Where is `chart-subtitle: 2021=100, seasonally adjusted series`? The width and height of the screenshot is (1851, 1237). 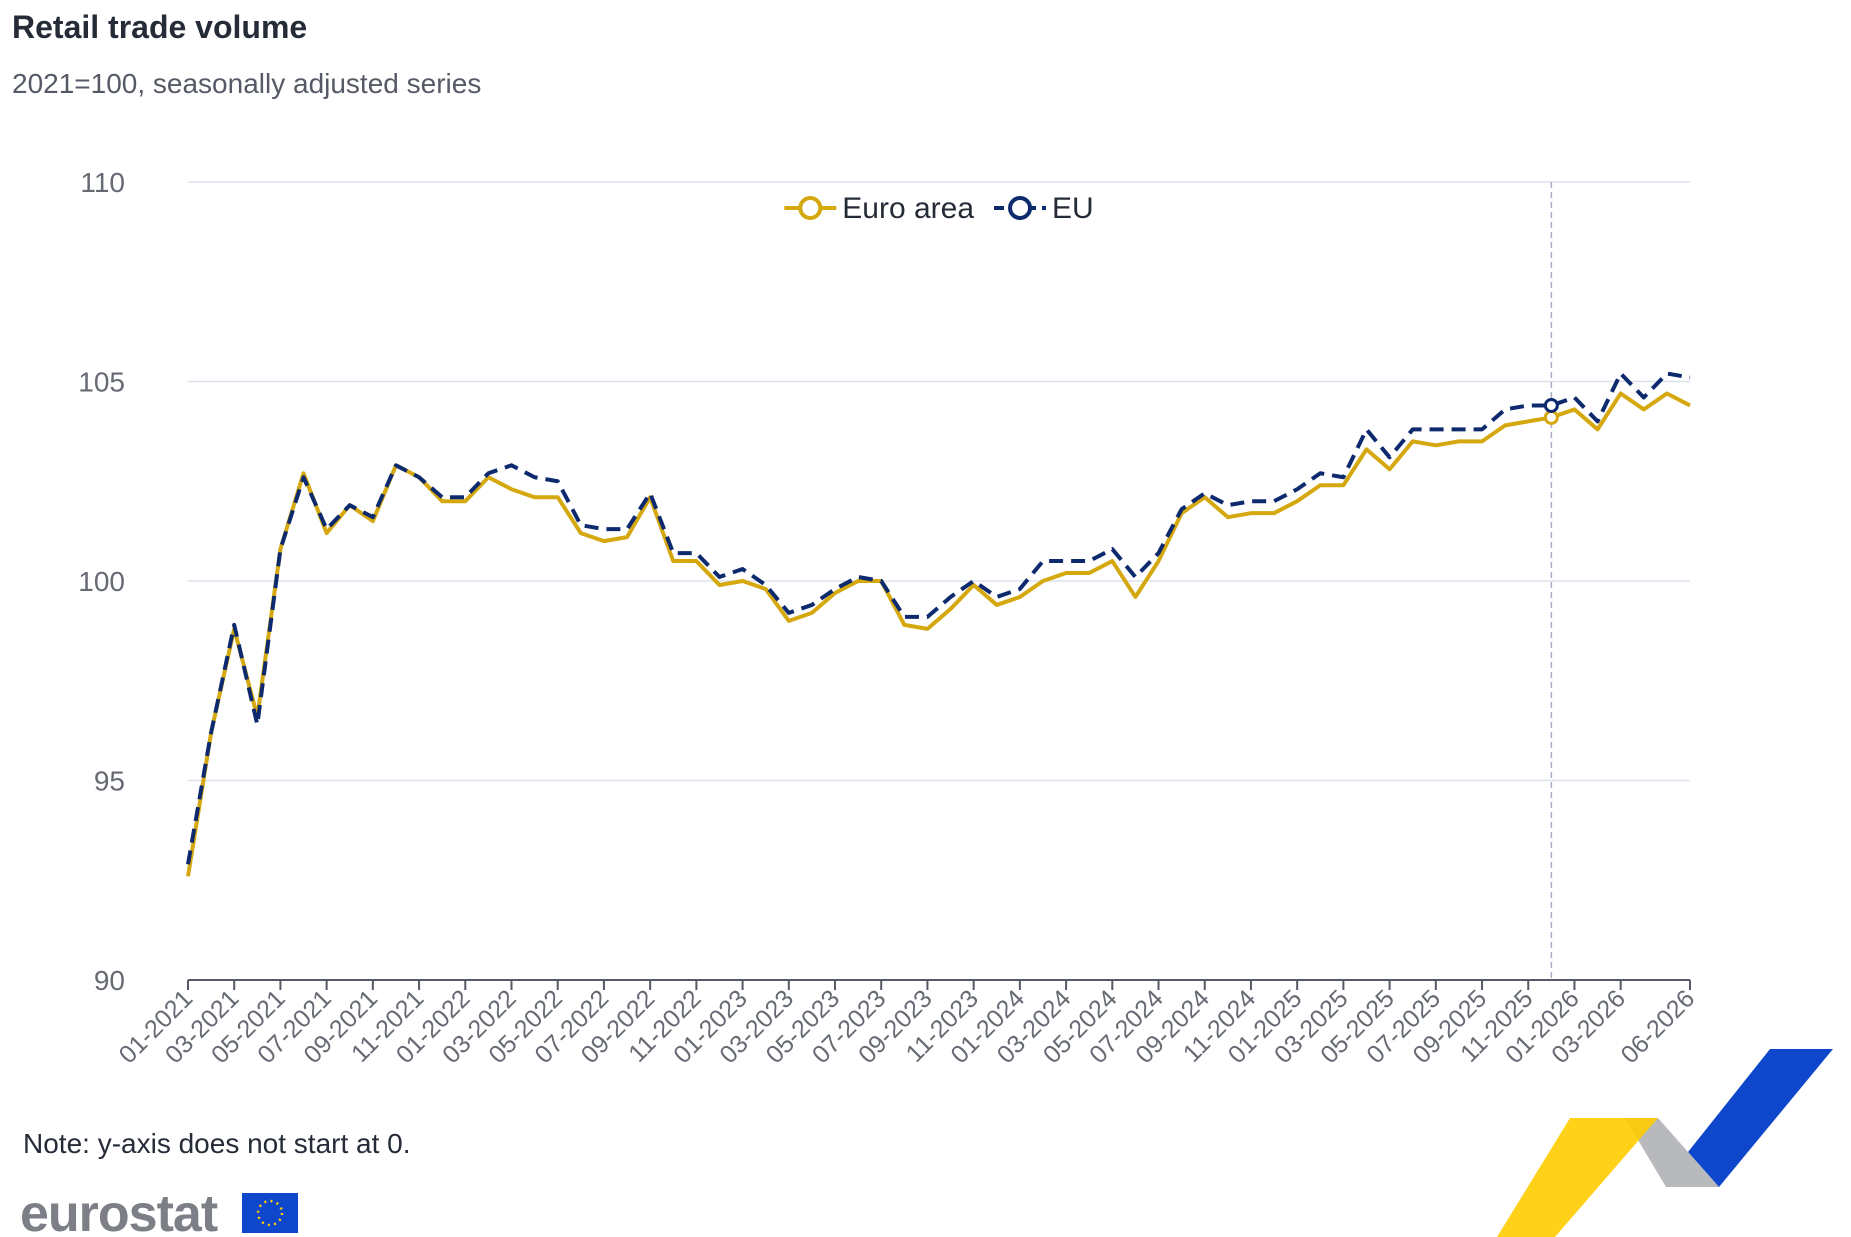 chart-subtitle: 2021=100, seasonally adjusted series is located at coordinates (246, 83).